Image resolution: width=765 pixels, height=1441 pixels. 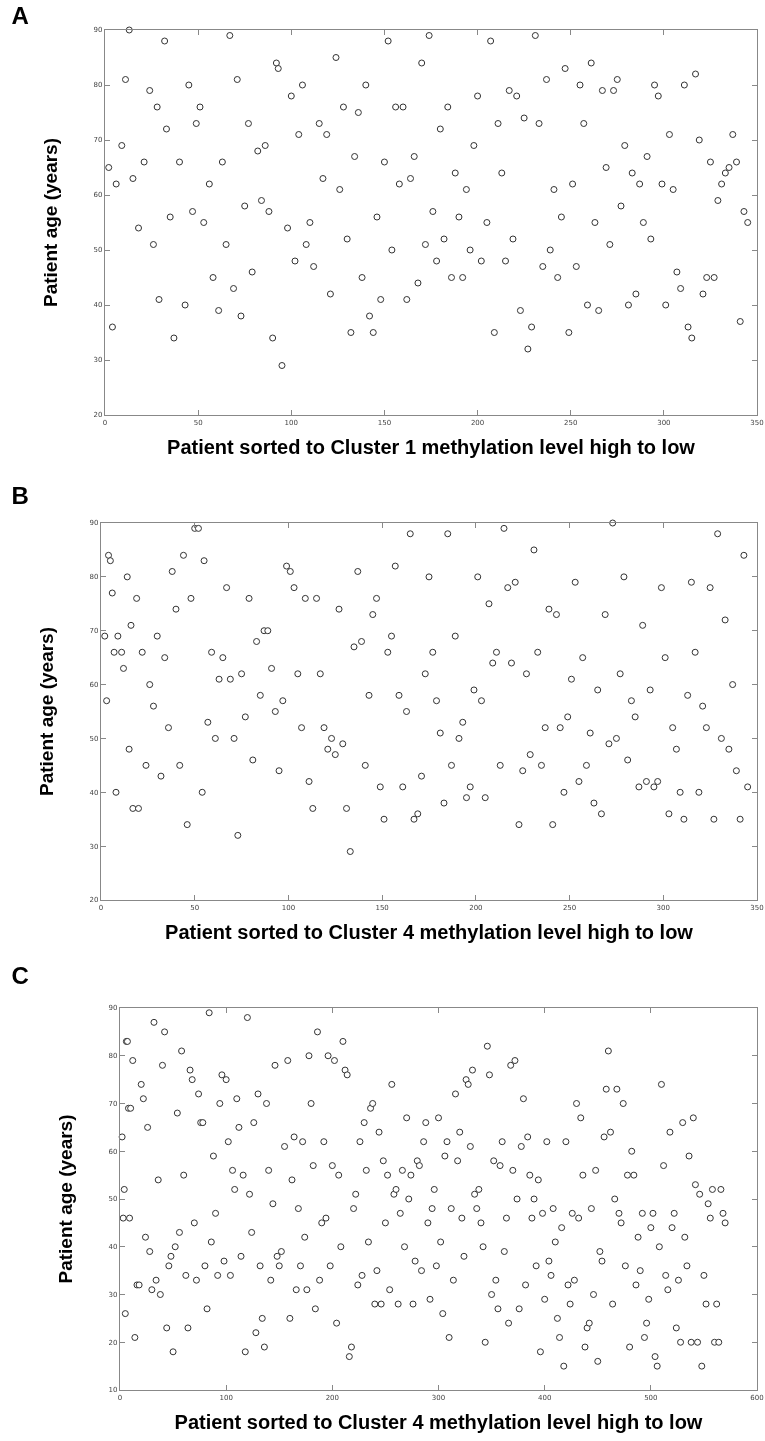 What do you see at coordinates (431, 447) in the screenshot?
I see `x-axis-title: Patient sorted to Cluster 1 methylation level high to low` at bounding box center [431, 447].